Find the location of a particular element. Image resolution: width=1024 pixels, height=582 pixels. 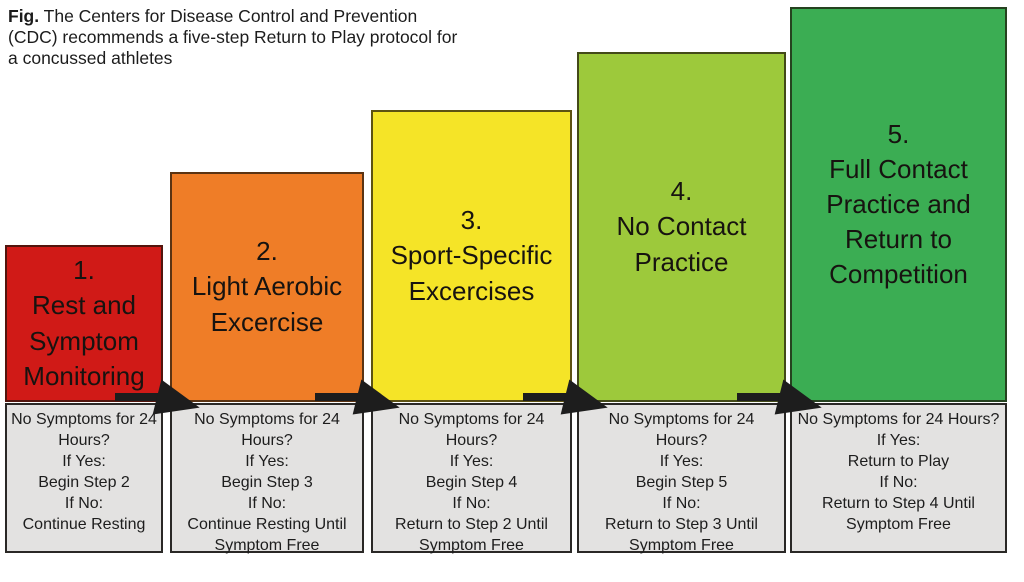

note-line: Begin Step 4 is located at coordinates (471, 482).